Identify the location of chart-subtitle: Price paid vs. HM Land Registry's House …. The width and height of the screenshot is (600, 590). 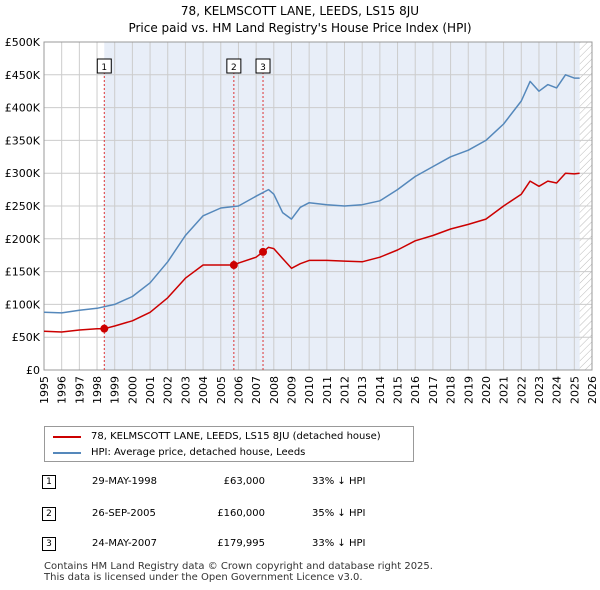
(300, 28).